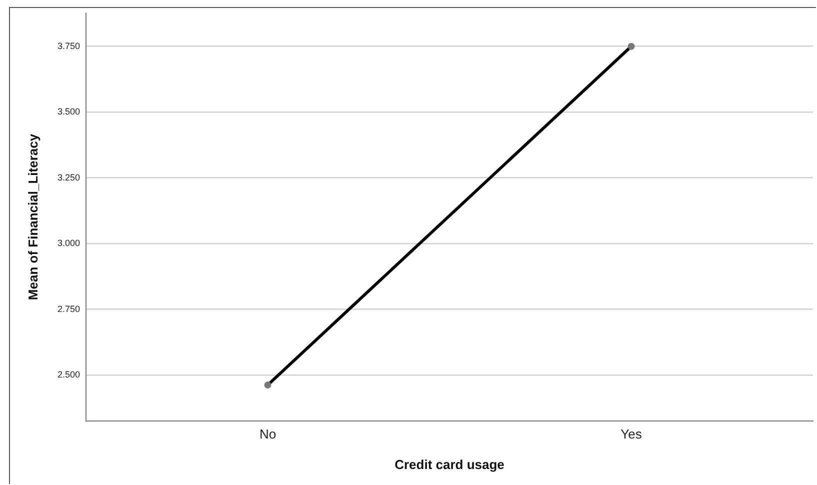 This screenshot has height=485, width=817. I want to click on y-tick-label: 3.250, so click(68, 177).